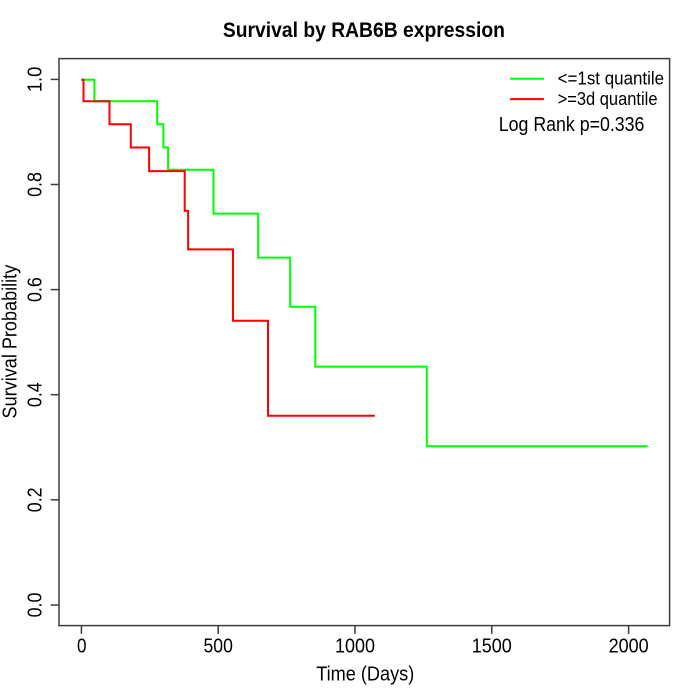  What do you see at coordinates (629, 646) in the screenshot?
I see `svg-text: 2000` at bounding box center [629, 646].